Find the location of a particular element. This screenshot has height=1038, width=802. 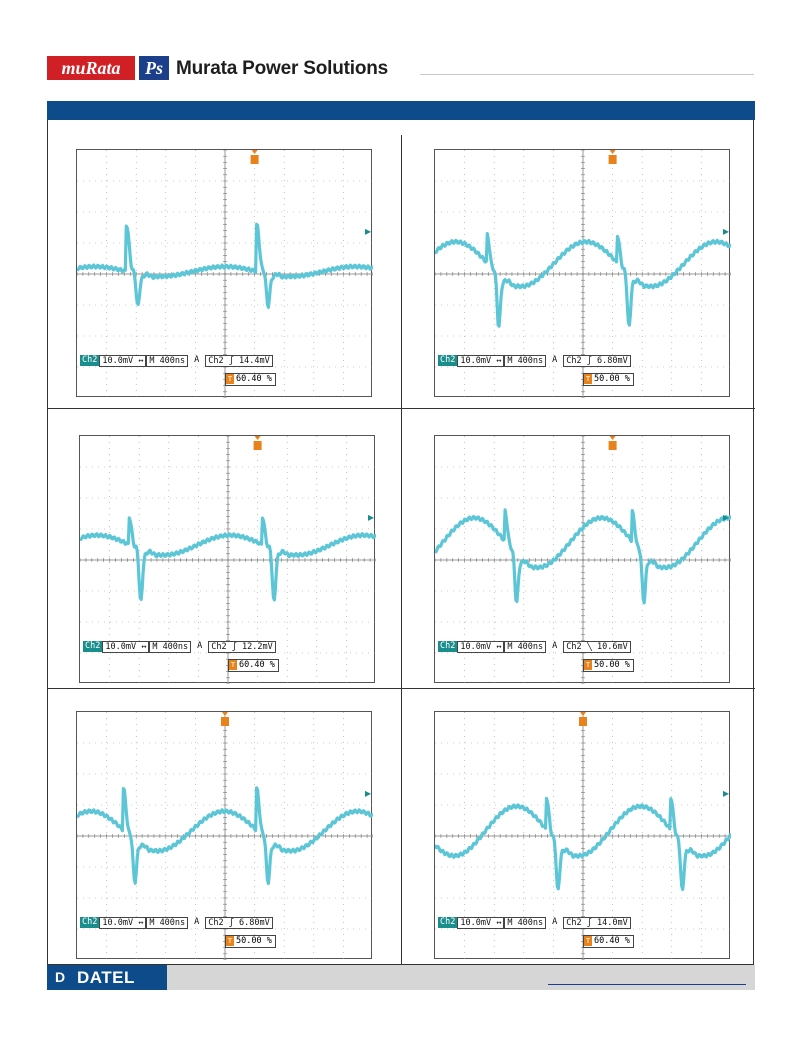

datel-logo: D DATEL is located at coordinates (107, 977).